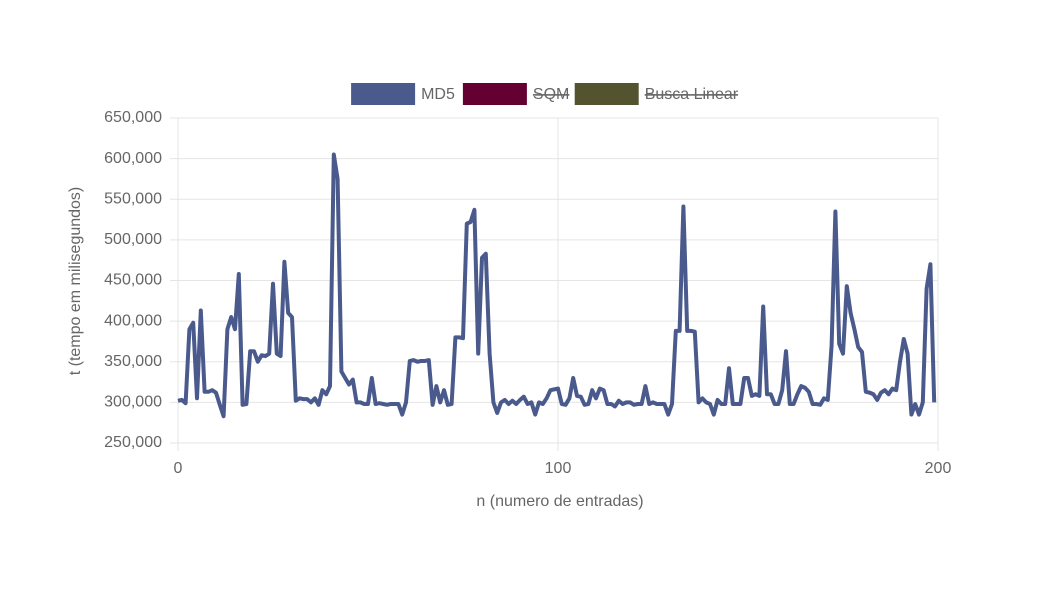 This screenshot has width=1055, height=600. I want to click on x-tick-label: 200, so click(938, 468).